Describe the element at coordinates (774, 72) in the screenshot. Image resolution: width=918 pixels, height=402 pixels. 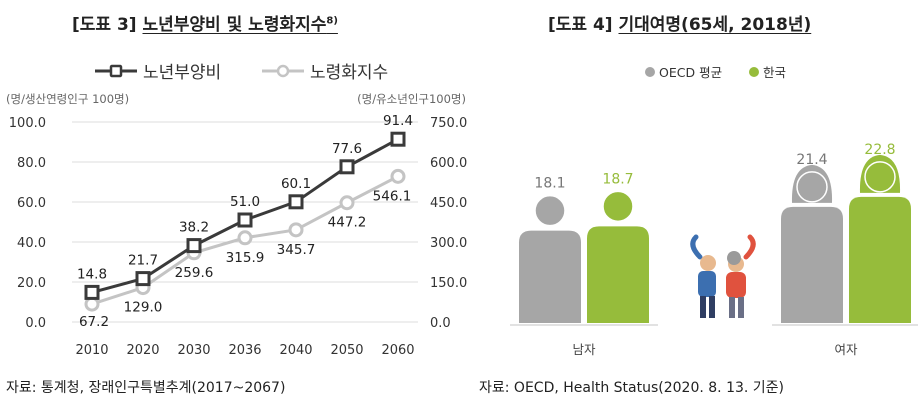
I see `legend-label-1: 한국` at that location.